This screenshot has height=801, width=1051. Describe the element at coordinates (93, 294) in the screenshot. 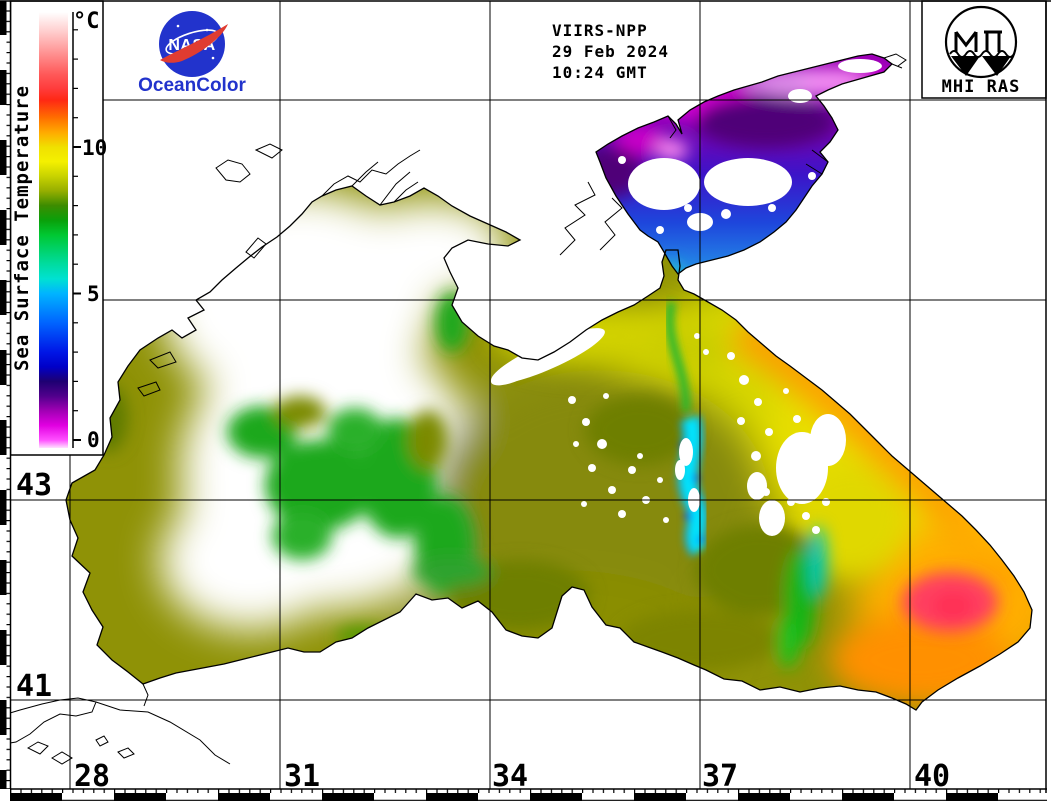

I see `colorbar-tick-label-5: 5` at that location.